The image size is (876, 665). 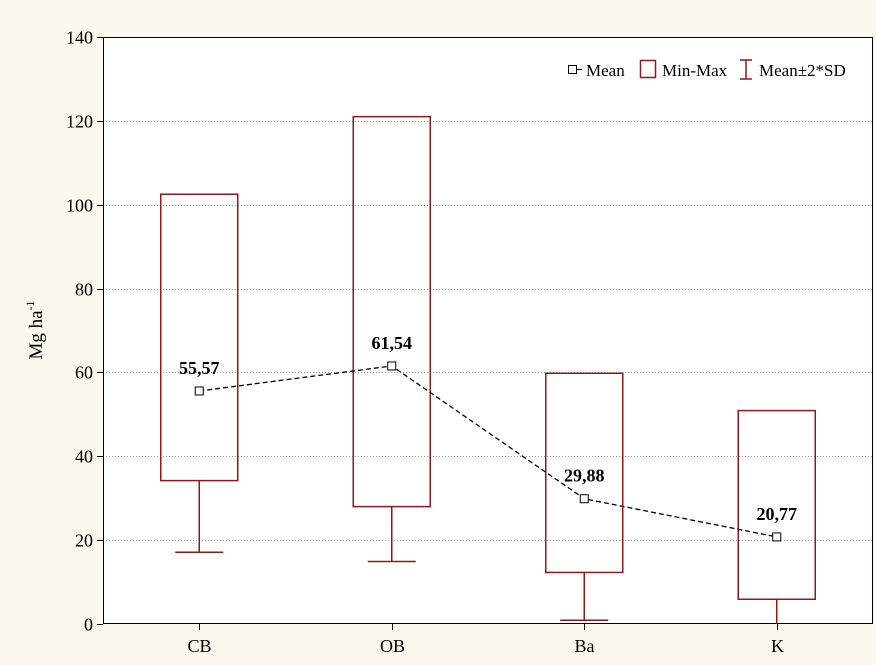 What do you see at coordinates (585, 646) in the screenshot?
I see `x-tick-label: Ba` at bounding box center [585, 646].